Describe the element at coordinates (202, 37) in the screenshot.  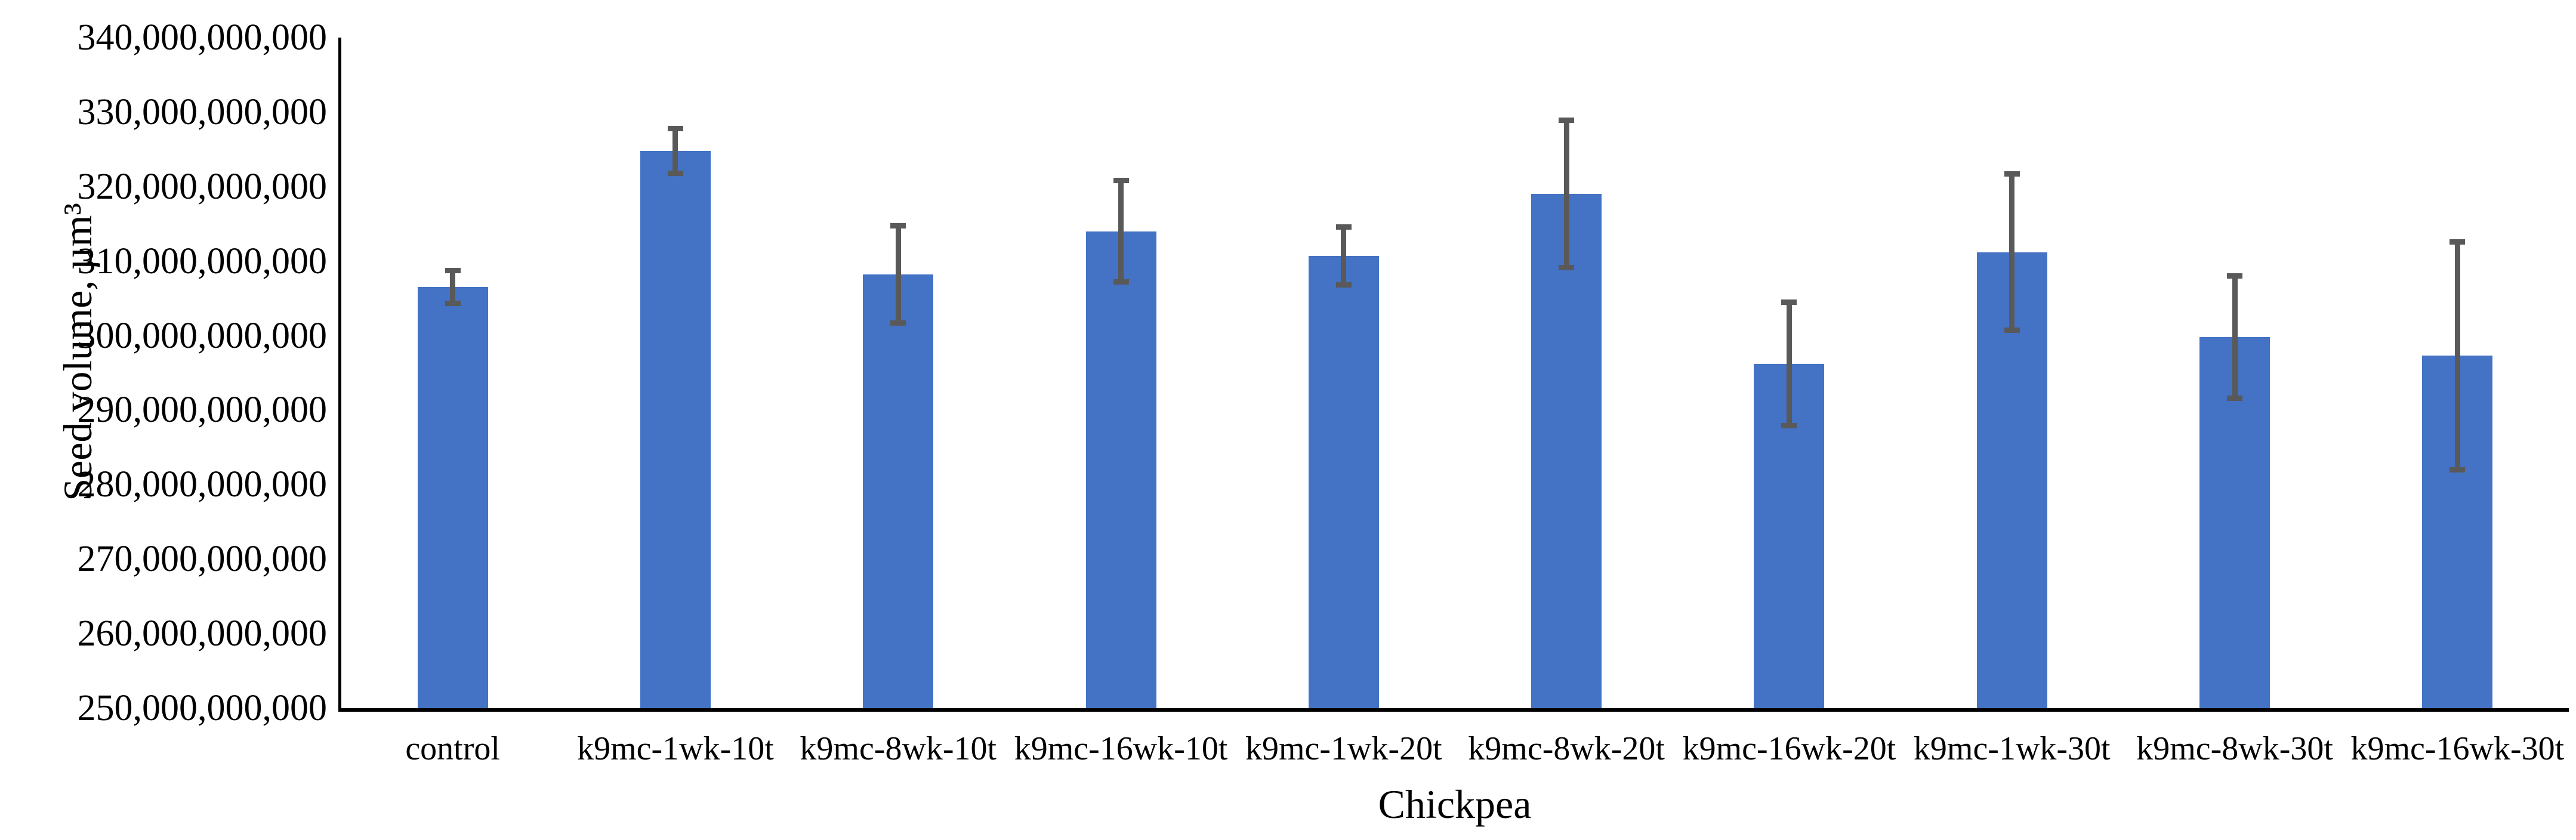
I see `y-tick-label: 340,000,000,000` at that location.